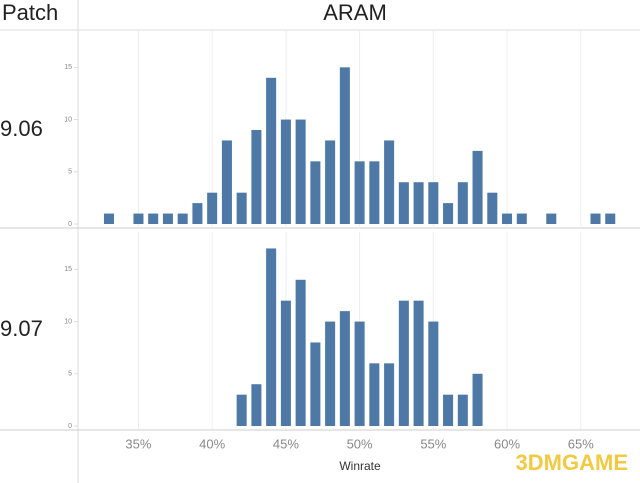  I want to click on x-axis-label: Winrate, so click(360, 466).